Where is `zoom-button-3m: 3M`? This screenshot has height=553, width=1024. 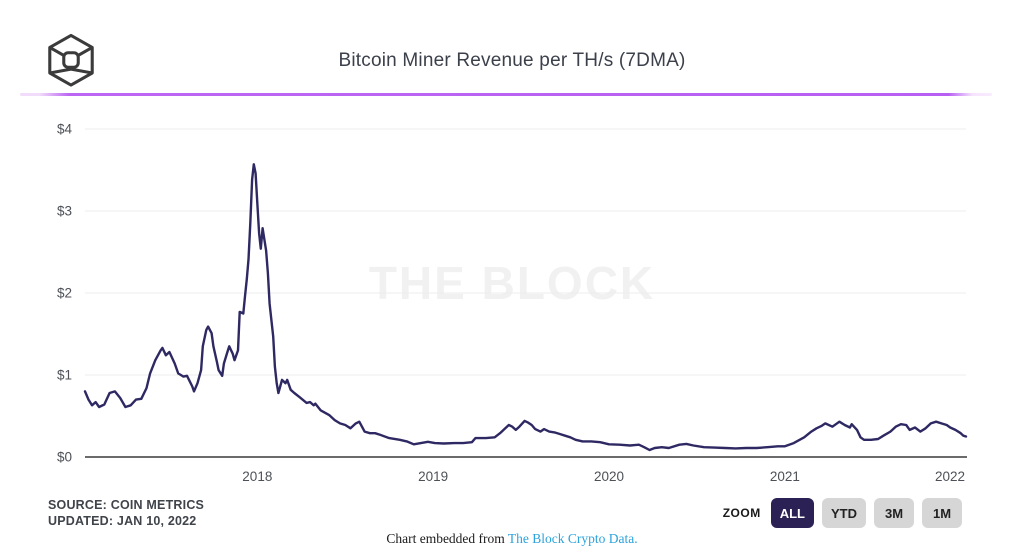
zoom-button-3m: 3M is located at coordinates (894, 513).